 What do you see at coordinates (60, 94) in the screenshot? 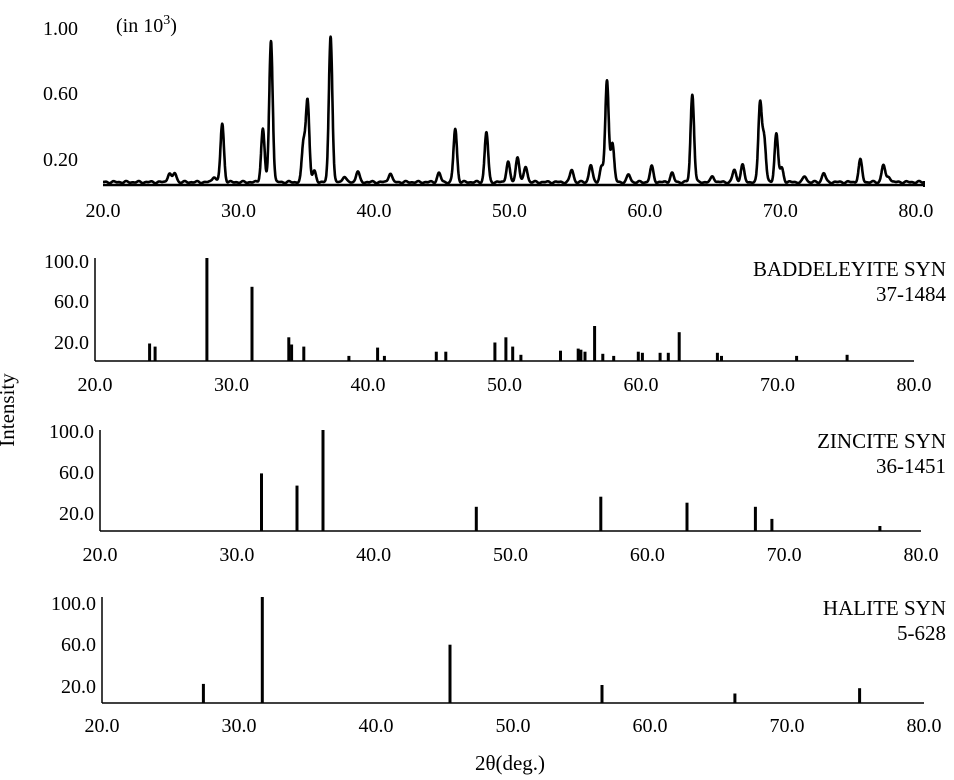
I see `y-tick-label: 0.60` at bounding box center [60, 94].